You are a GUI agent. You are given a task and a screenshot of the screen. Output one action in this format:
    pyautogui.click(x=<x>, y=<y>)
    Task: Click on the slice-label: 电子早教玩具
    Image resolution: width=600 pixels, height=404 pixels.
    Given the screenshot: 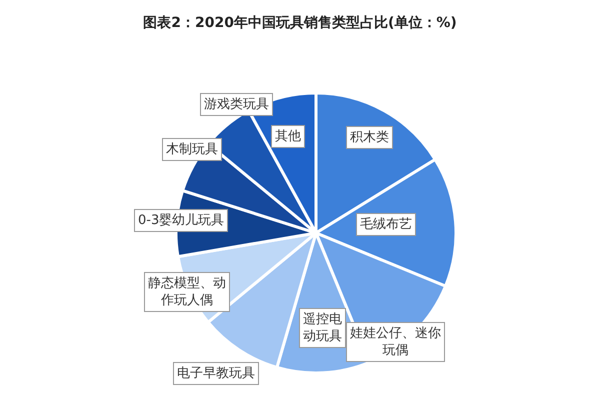 What is the action you would take?
    pyautogui.click(x=216, y=373)
    